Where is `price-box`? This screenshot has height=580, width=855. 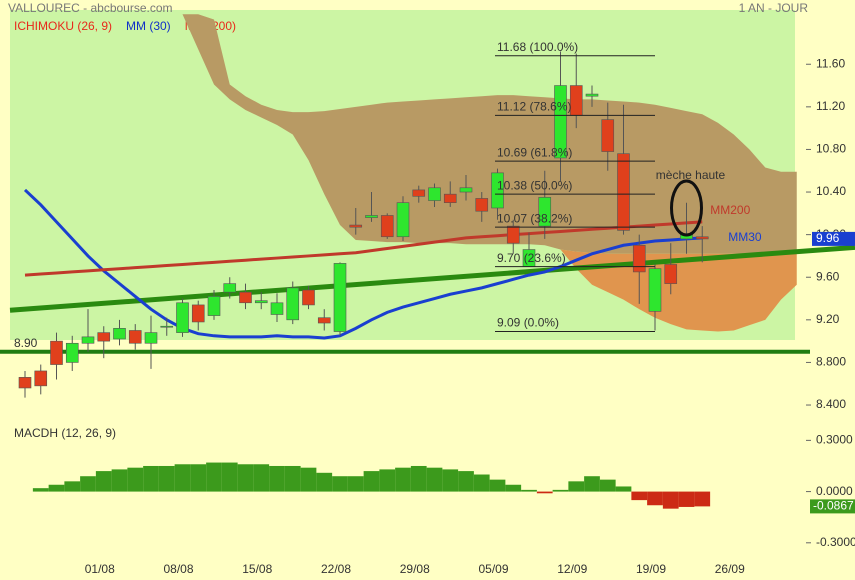 price-box is located at coordinates (833, 238).